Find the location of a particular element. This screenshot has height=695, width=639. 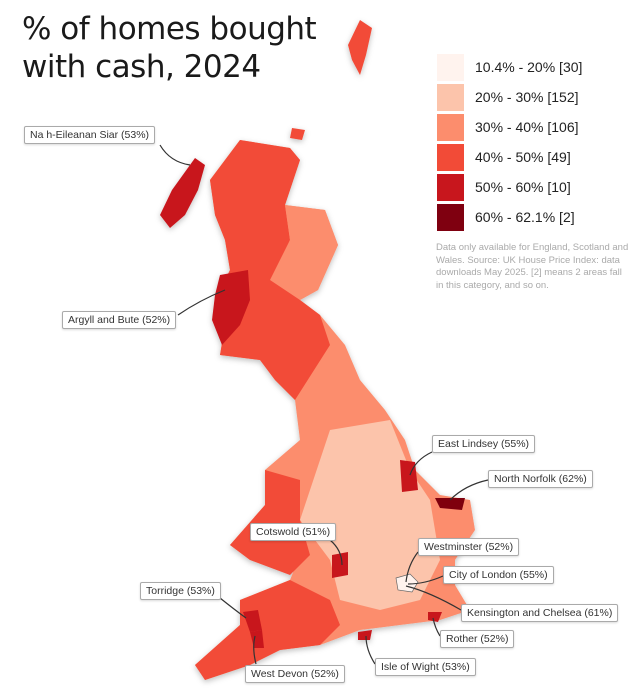

isle-of-wight is located at coordinates (365, 635).